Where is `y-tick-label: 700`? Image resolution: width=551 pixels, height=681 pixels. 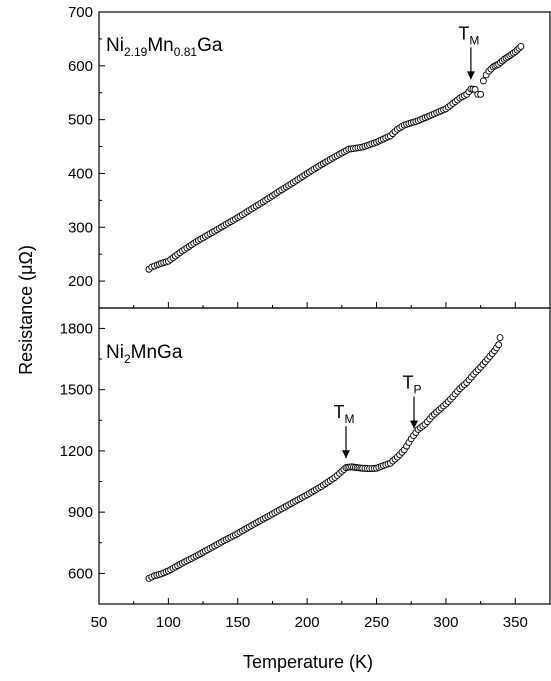
y-tick-label: 700 is located at coordinates (80, 12).